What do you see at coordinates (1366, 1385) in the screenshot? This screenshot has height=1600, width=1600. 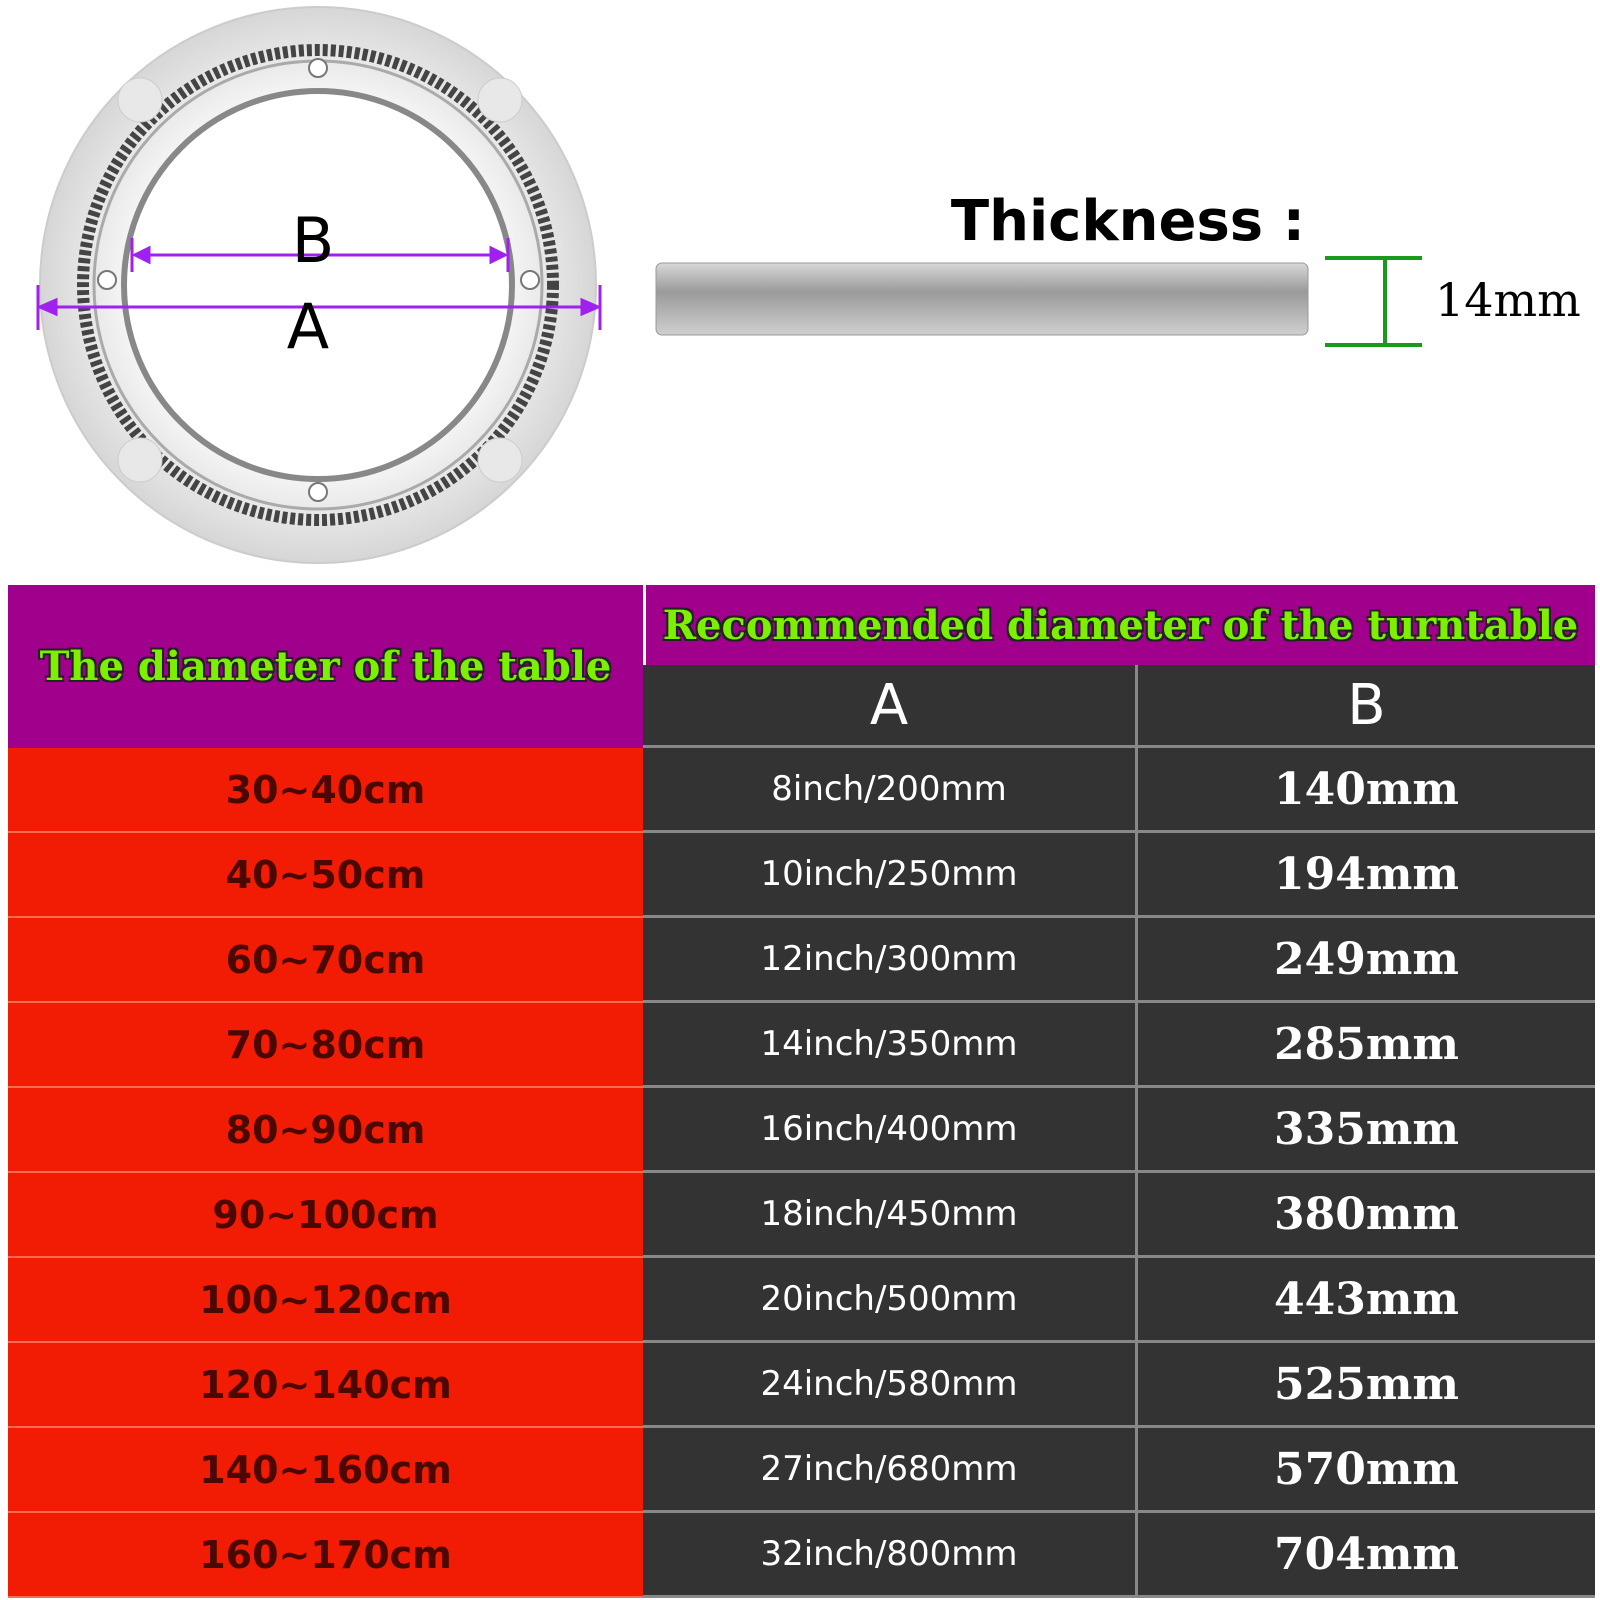 I see `turntable-b: 525mm` at bounding box center [1366, 1385].